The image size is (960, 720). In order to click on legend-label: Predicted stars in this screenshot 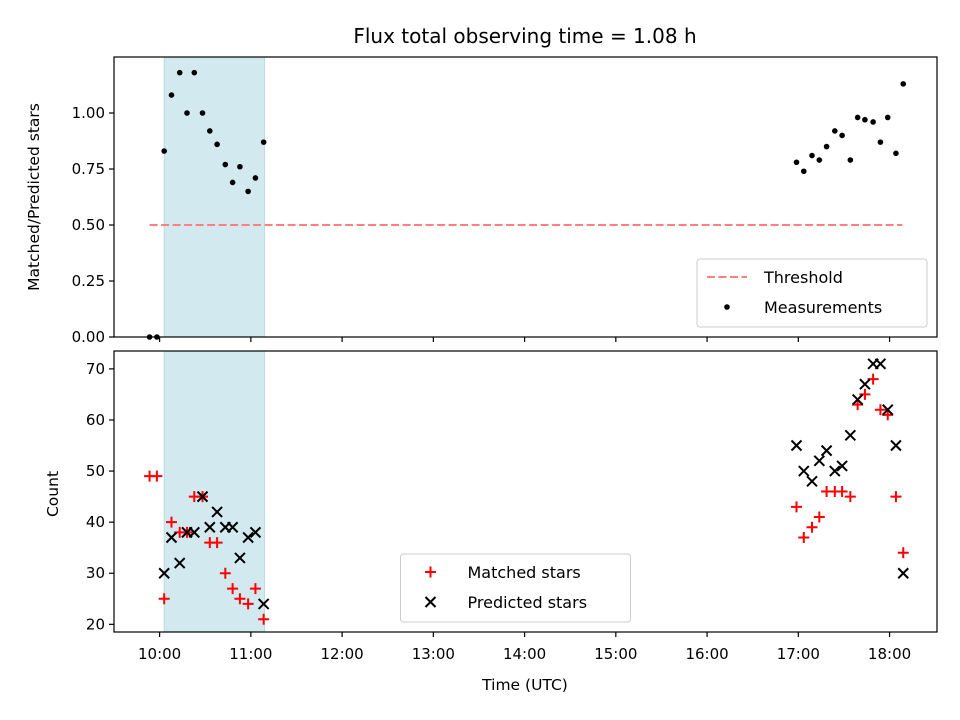, I will do `click(528, 602)`.